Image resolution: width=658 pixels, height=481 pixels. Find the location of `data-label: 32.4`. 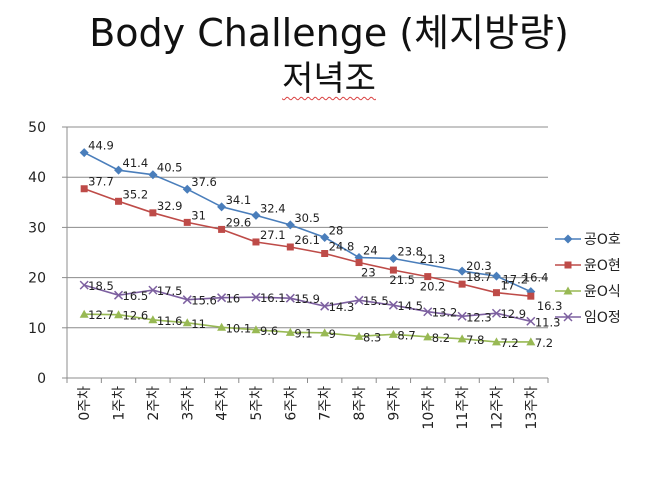

data-label: 32.4 is located at coordinates (273, 208).